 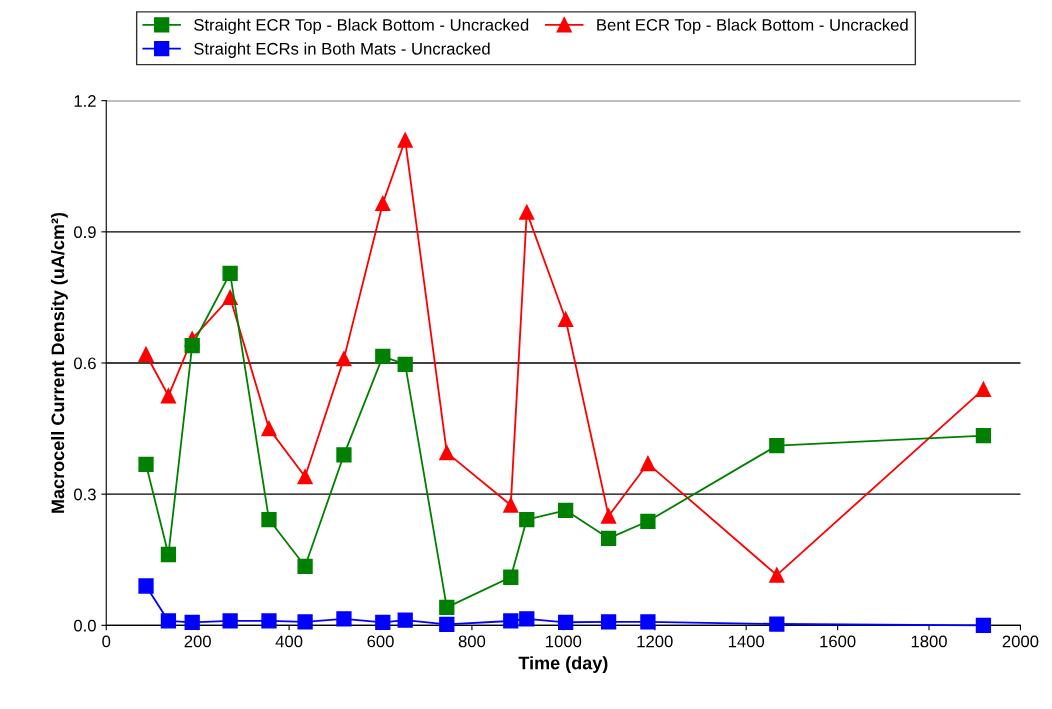 I want to click on x-tick-label: 600, so click(x=380, y=641).